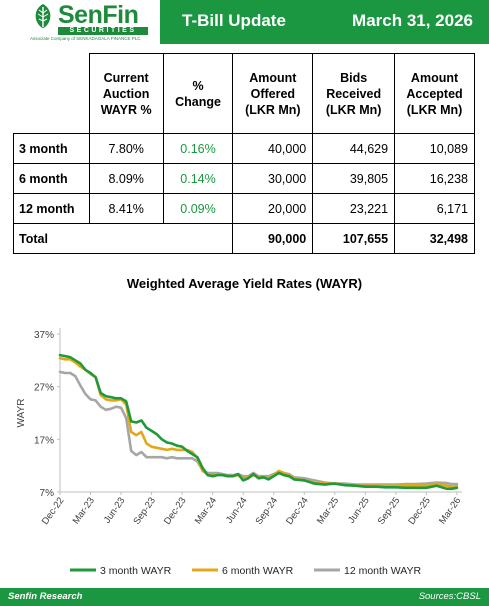  What do you see at coordinates (115, 510) in the screenshot?
I see `x-tick-label: Jun-23` at bounding box center [115, 510].